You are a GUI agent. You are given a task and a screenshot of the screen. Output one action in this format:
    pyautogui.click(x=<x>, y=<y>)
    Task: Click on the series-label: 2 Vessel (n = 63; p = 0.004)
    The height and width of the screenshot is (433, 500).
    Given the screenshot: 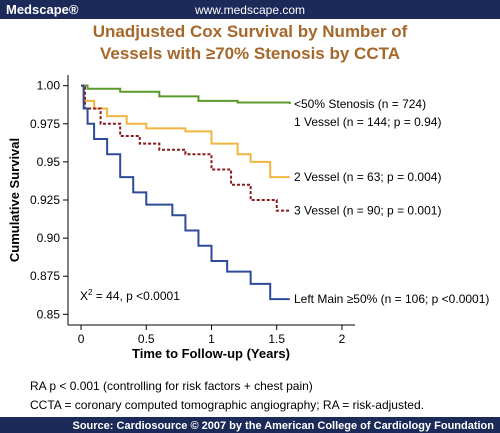 What is the action you would take?
    pyautogui.click(x=367, y=177)
    